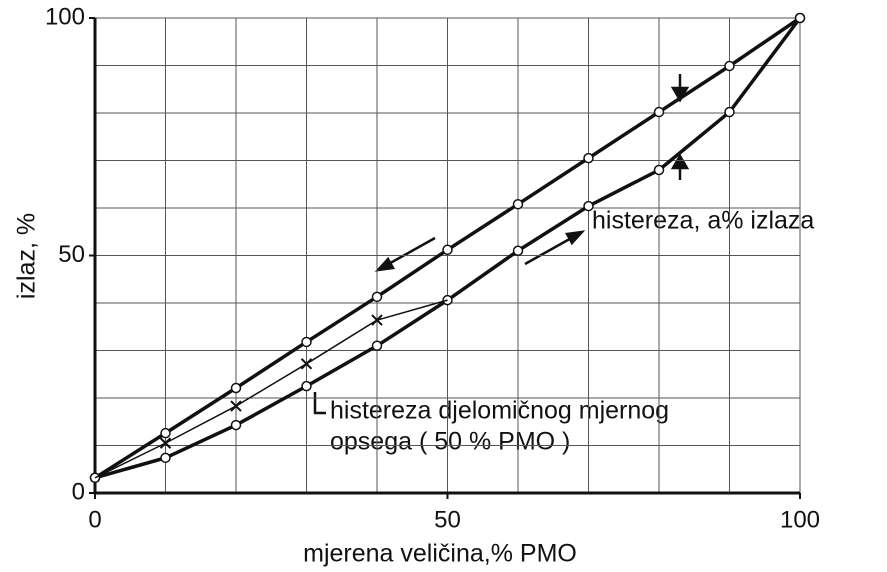  Describe the element at coordinates (800, 519) in the screenshot. I see `x-tick-label: 100` at that location.